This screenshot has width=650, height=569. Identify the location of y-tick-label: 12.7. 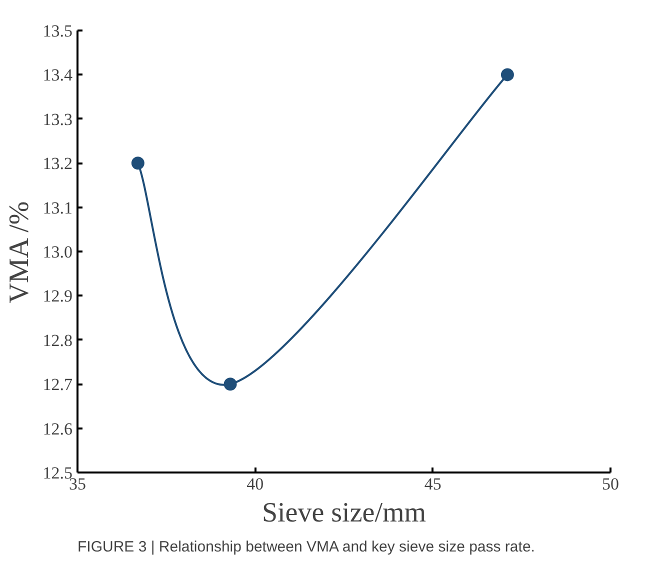
(57, 384).